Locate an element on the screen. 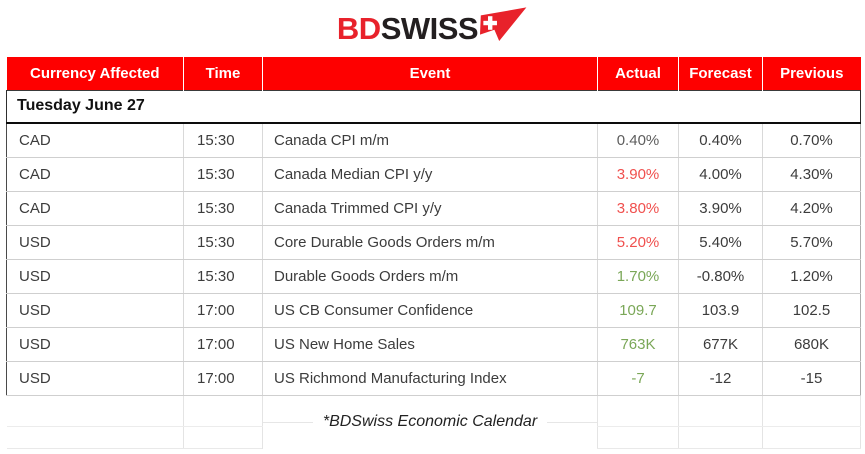 Image resolution: width=865 pixels, height=454 pixels. table-row: CAD 15:30 Canada CPI m/m 0.40% 0.40% 0.70% is located at coordinates (433, 140).